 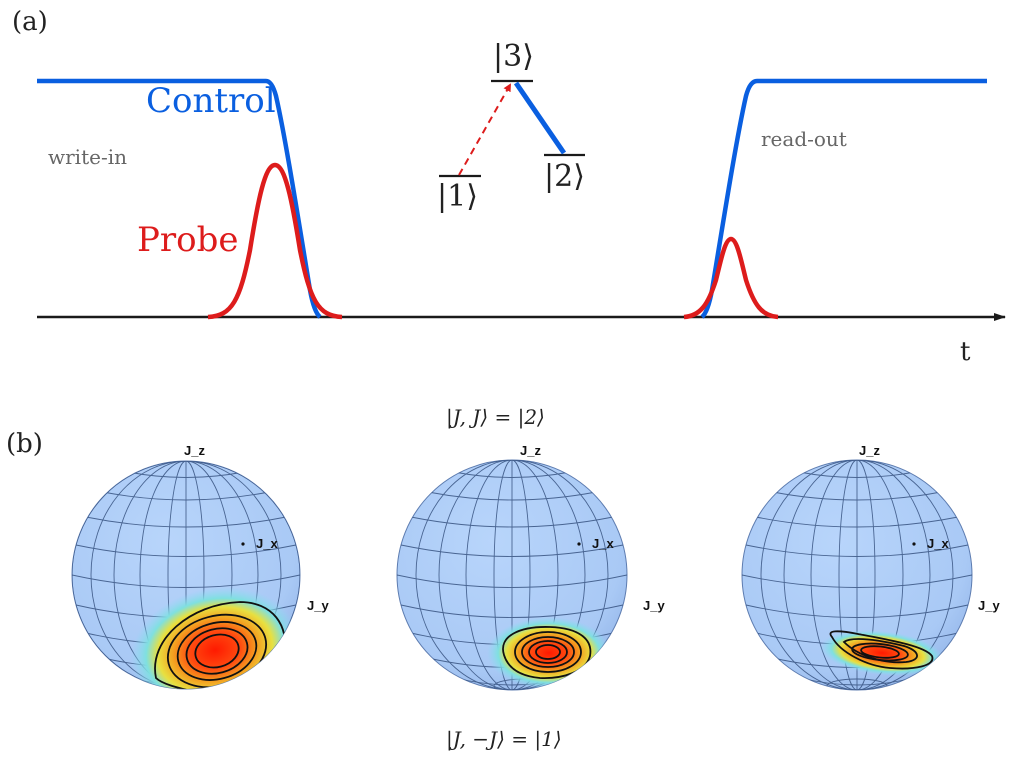 What do you see at coordinates (211, 101) in the screenshot?
I see `control-label: Control` at bounding box center [211, 101].